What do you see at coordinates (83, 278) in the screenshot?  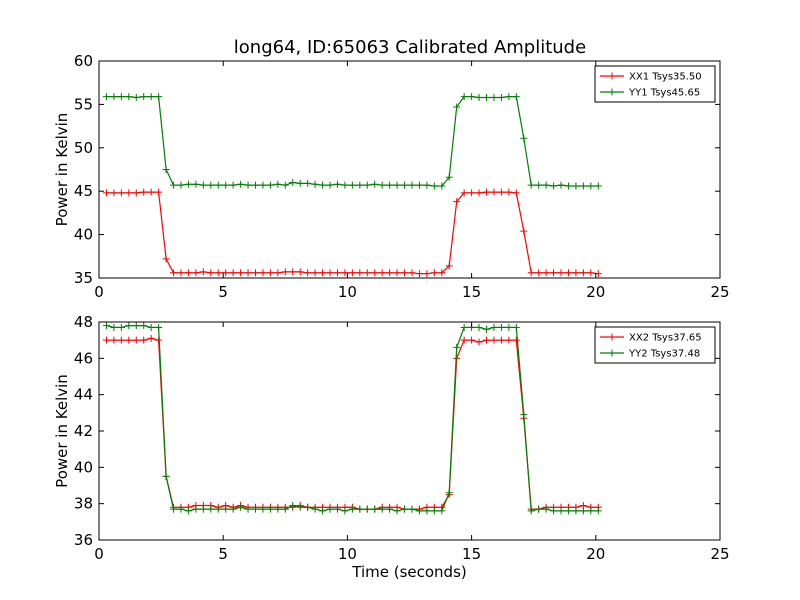 I see `y-tick-label: 35` at bounding box center [83, 278].